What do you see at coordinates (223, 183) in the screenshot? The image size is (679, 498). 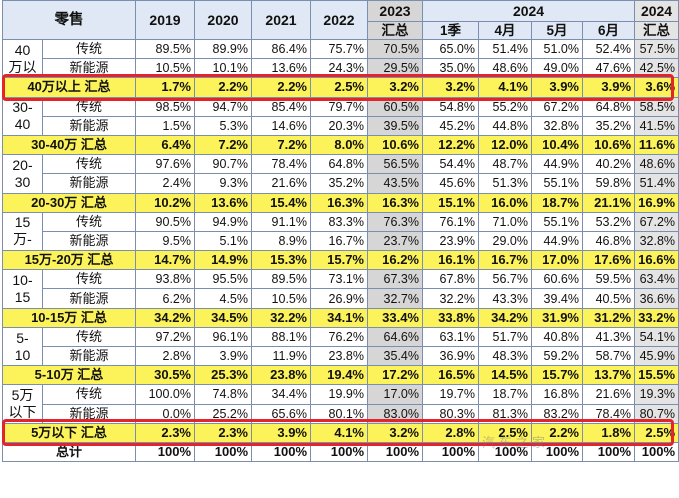 I see `table-cell: 9.3%` at bounding box center [223, 183].